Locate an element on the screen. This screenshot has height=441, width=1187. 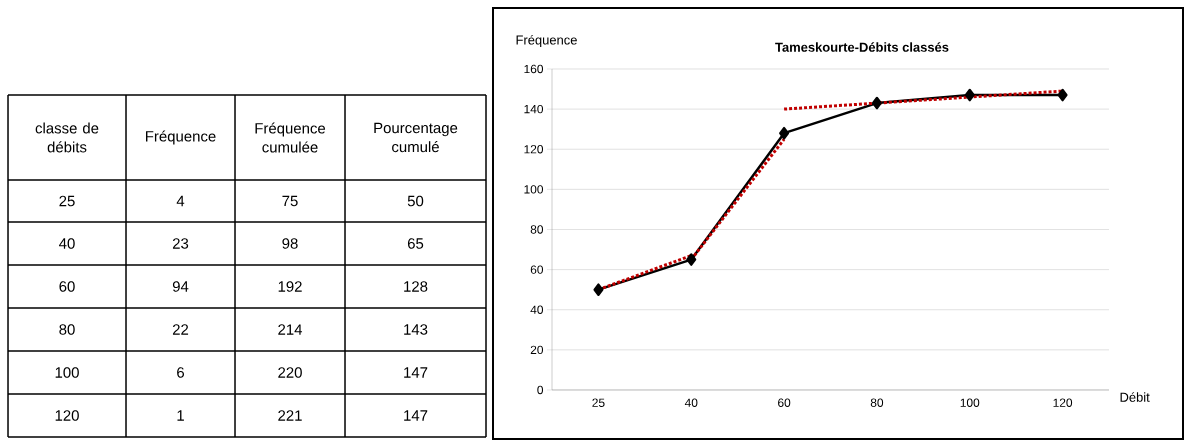
y-tick-label: 20 is located at coordinates (537, 350).